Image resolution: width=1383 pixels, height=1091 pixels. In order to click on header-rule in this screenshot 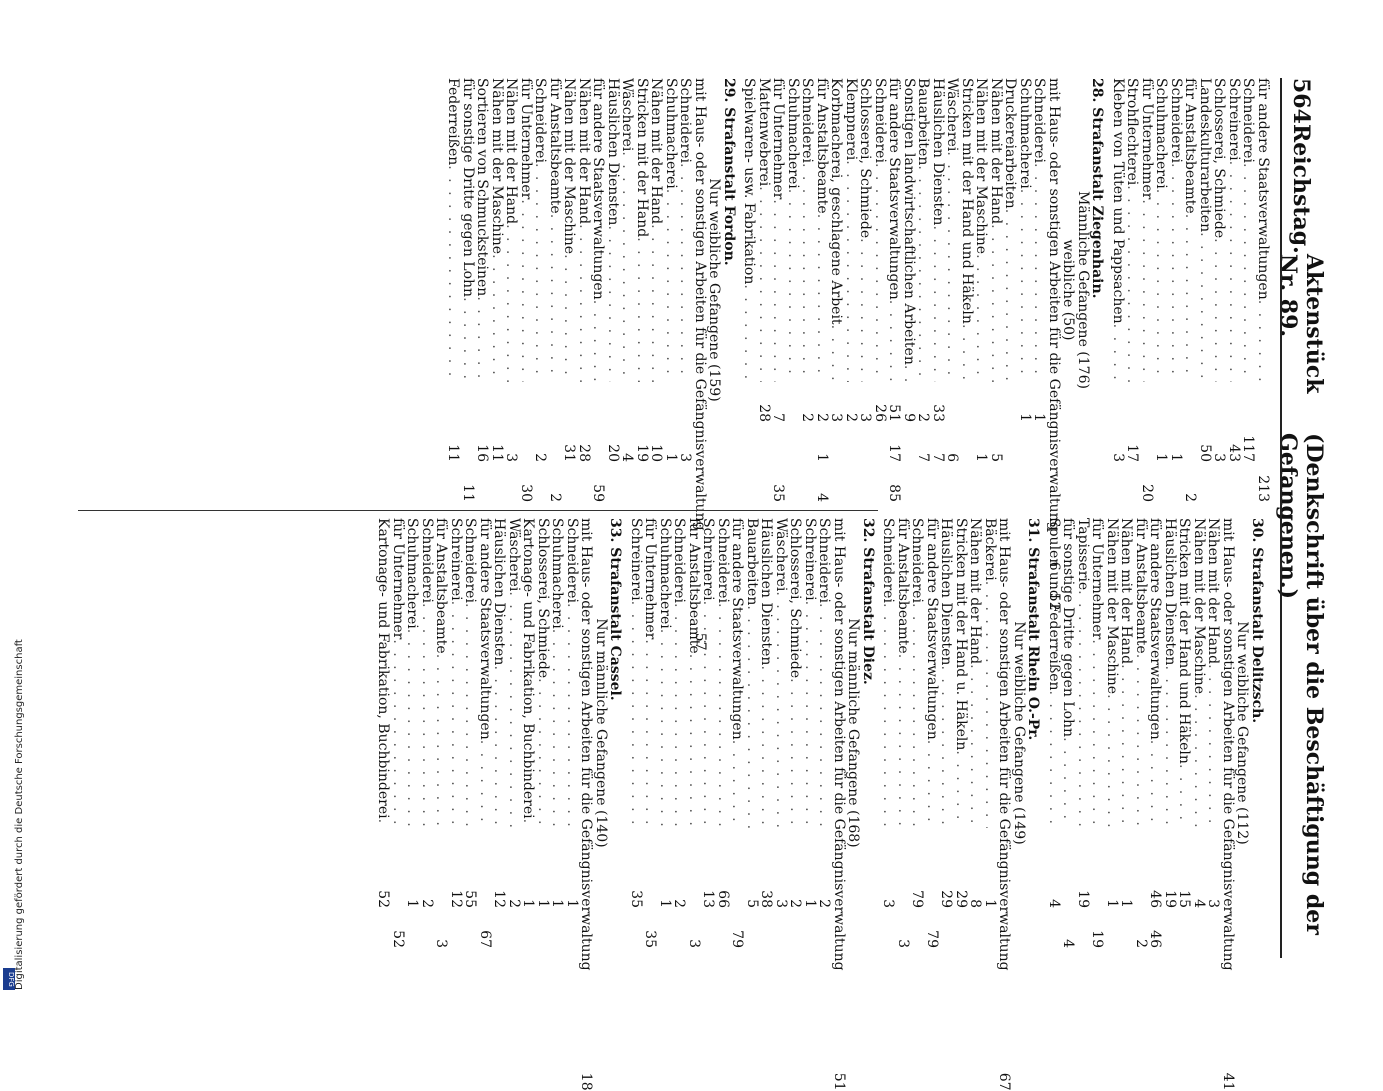, I will do `click(1281, 518)`.